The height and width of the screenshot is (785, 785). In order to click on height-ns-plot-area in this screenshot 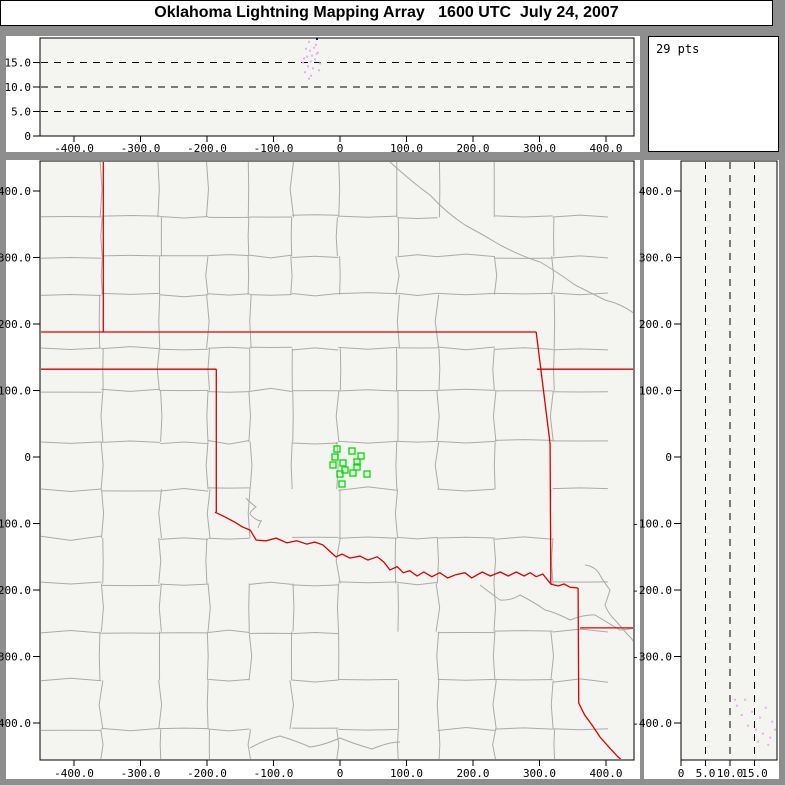, I will do `click(729, 460)`.